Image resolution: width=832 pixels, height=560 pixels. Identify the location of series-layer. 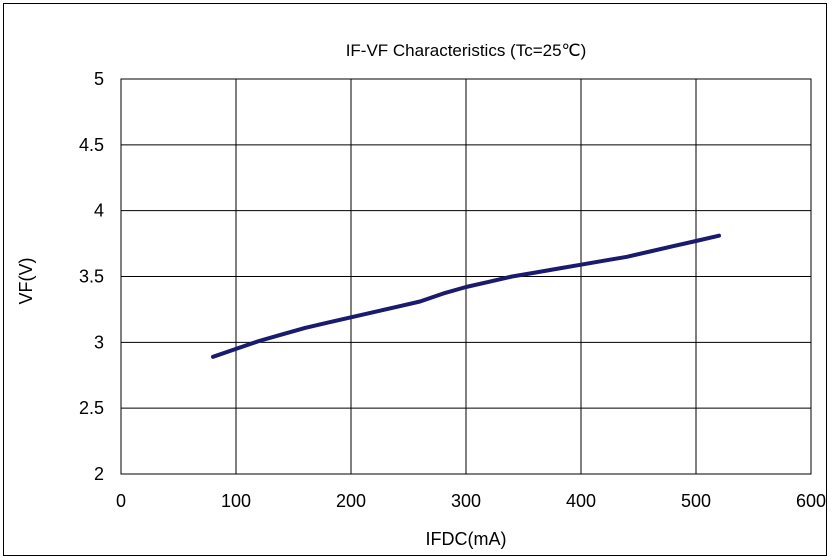
(466, 296).